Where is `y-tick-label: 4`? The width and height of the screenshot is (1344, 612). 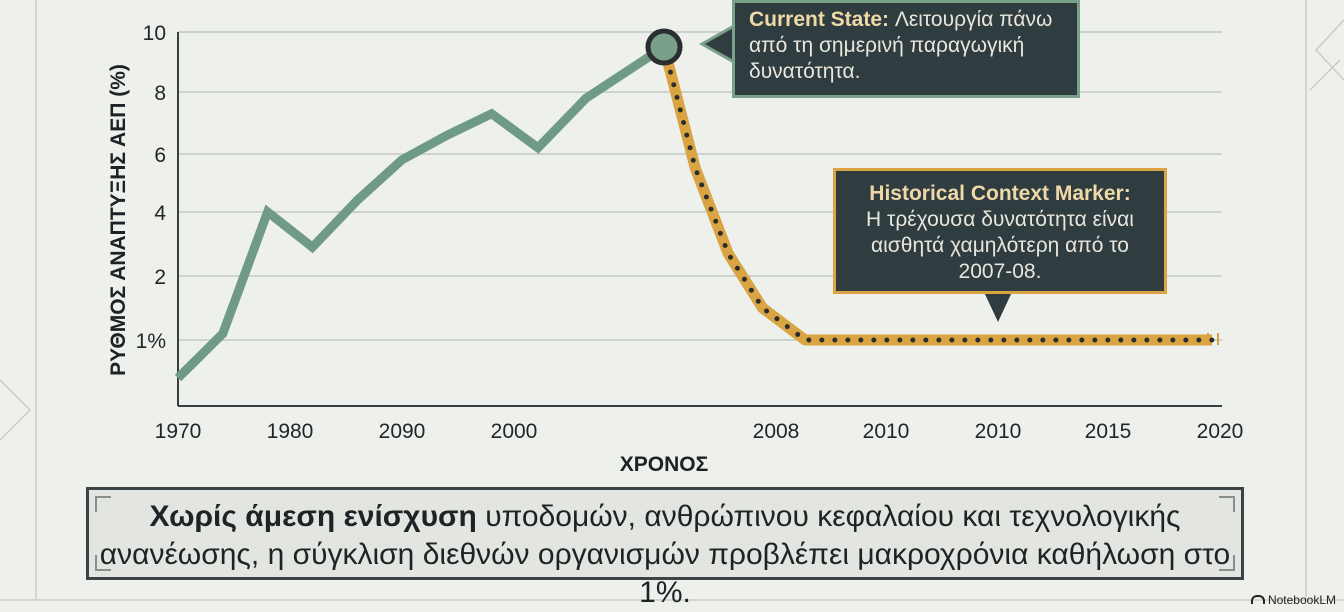 y-tick-label: 4 is located at coordinates (160, 213).